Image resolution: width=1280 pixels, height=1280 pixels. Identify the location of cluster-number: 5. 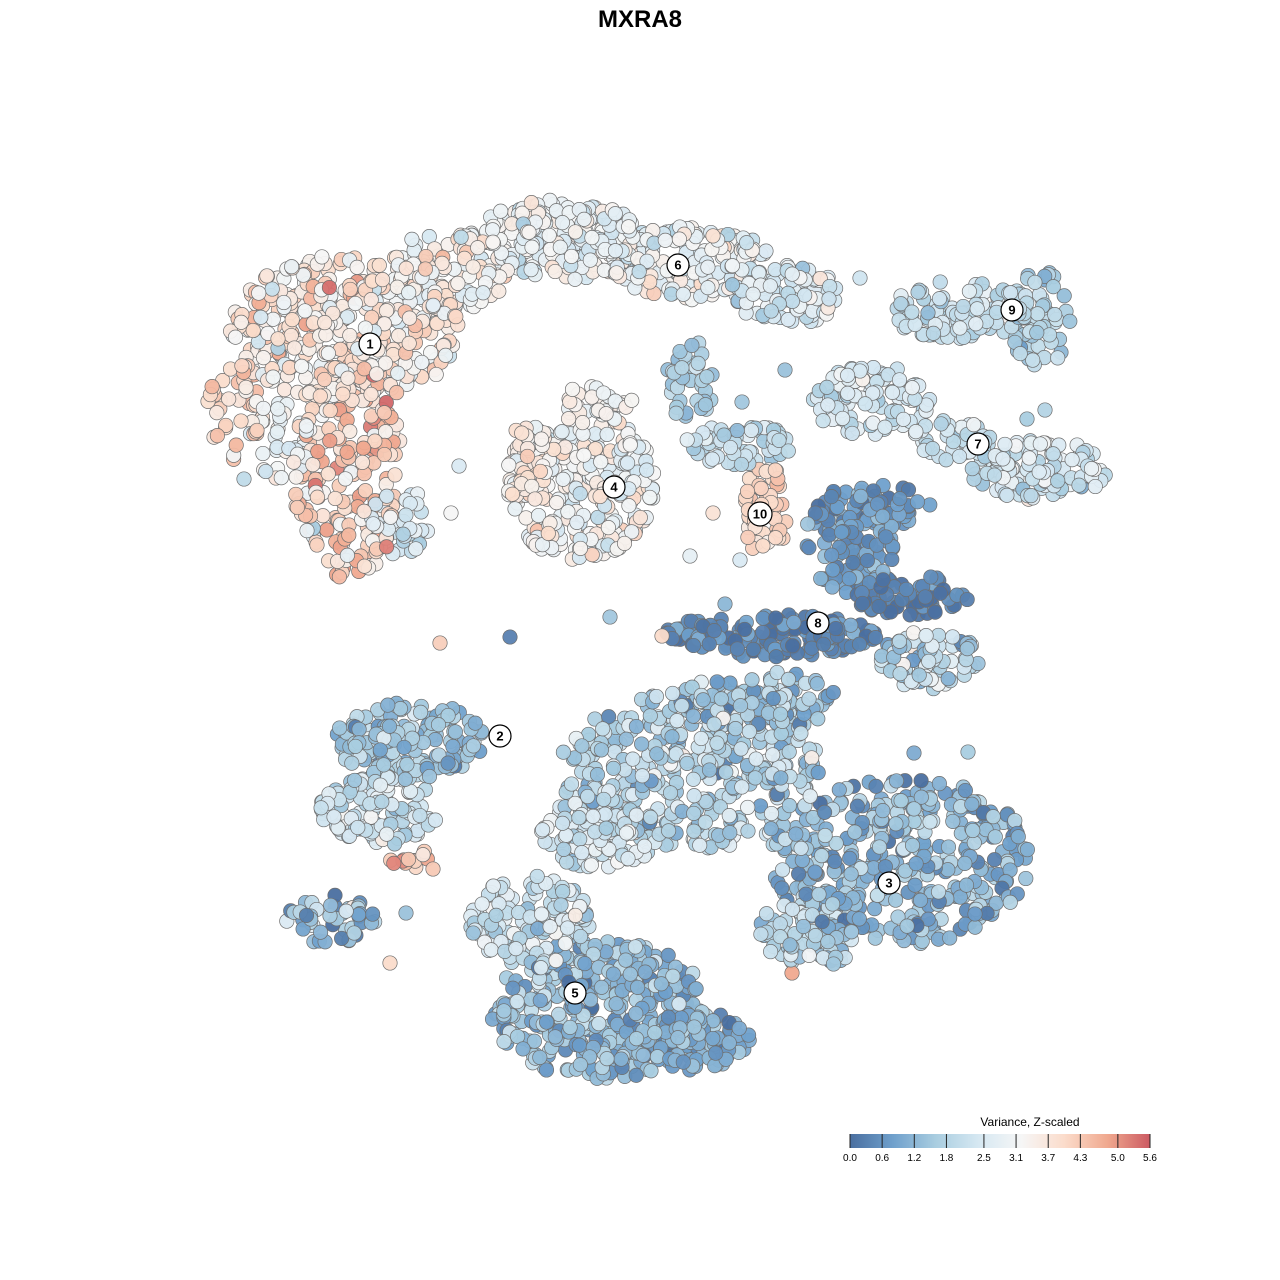
(574, 993).